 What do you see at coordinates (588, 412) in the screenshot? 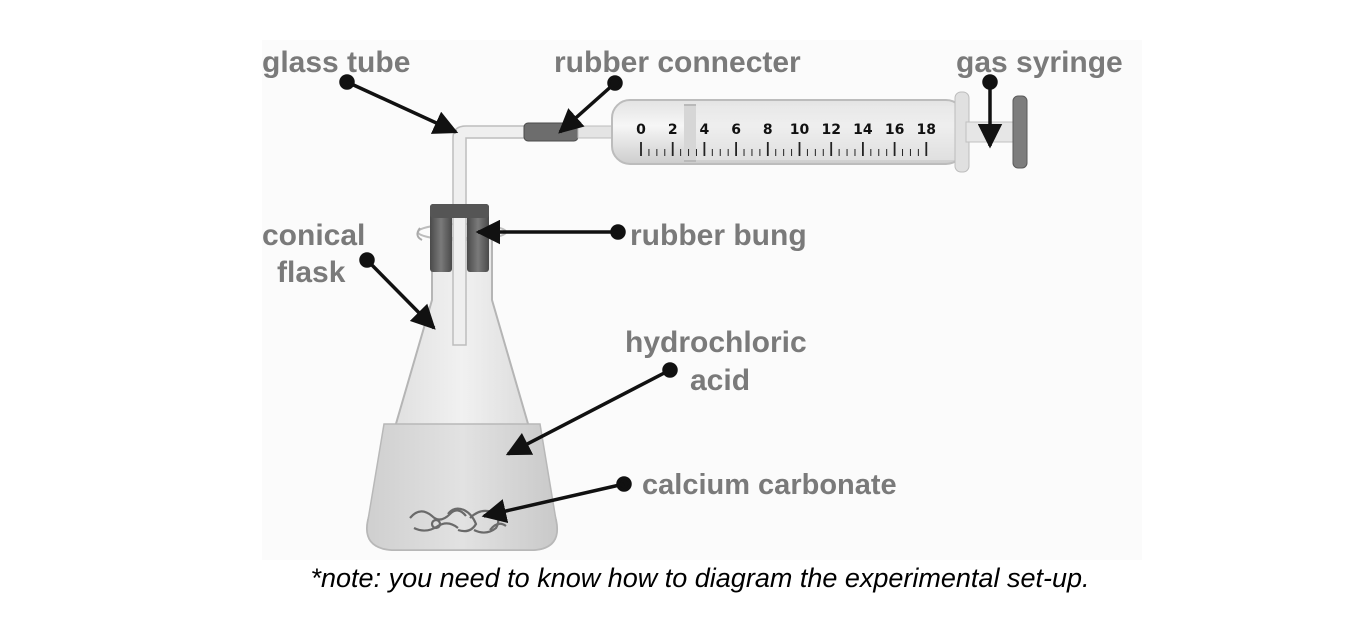
I see `hydrochloric-acid-arrow` at bounding box center [588, 412].